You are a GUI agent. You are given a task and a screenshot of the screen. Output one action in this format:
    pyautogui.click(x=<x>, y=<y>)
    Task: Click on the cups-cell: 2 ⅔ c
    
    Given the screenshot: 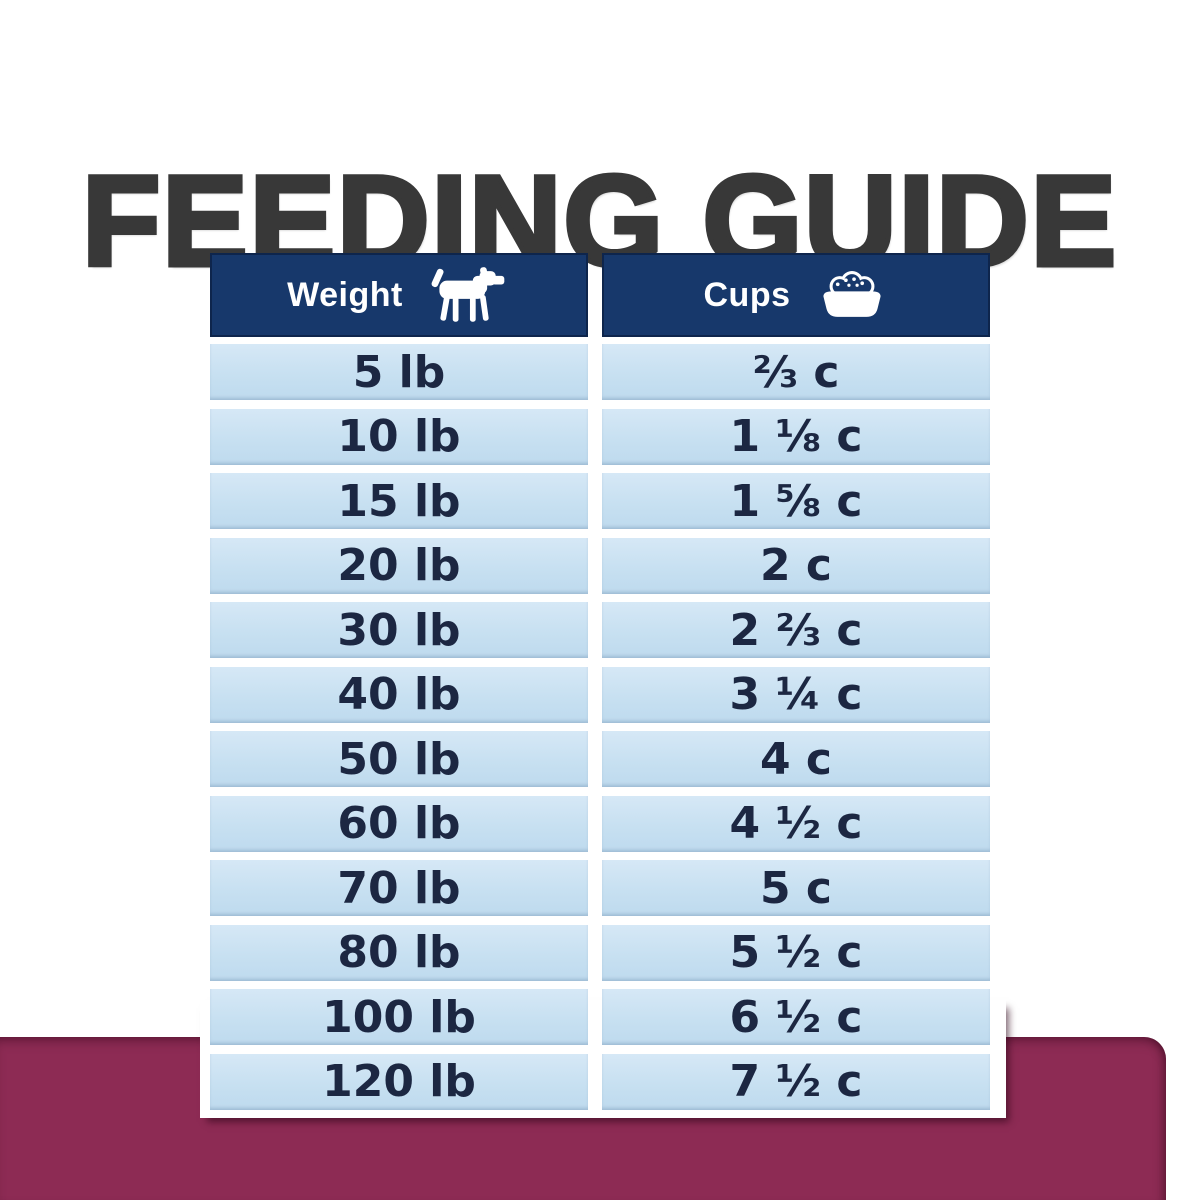 What is the action you would take?
    pyautogui.click(x=796, y=630)
    